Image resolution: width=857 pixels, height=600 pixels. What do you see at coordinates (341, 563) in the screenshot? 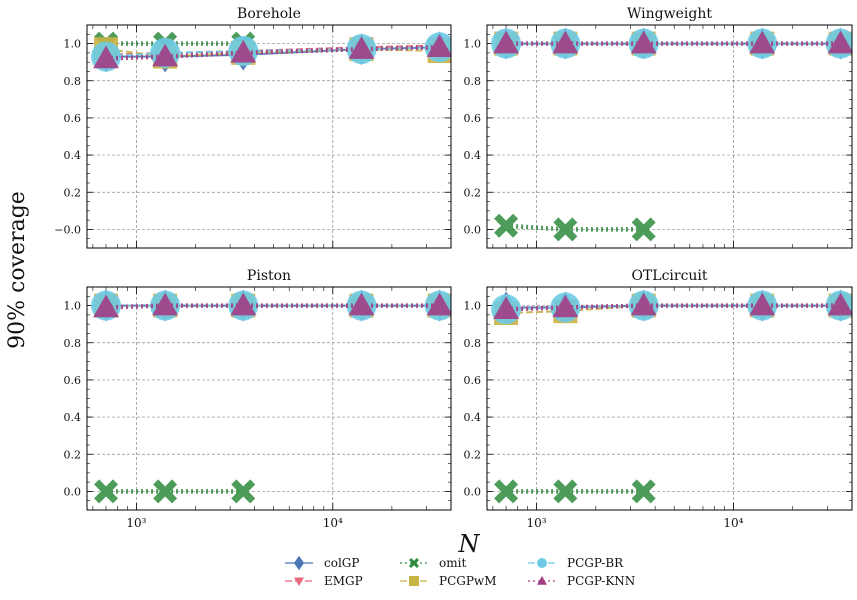
I see `legend-label: colGP` at bounding box center [341, 563].